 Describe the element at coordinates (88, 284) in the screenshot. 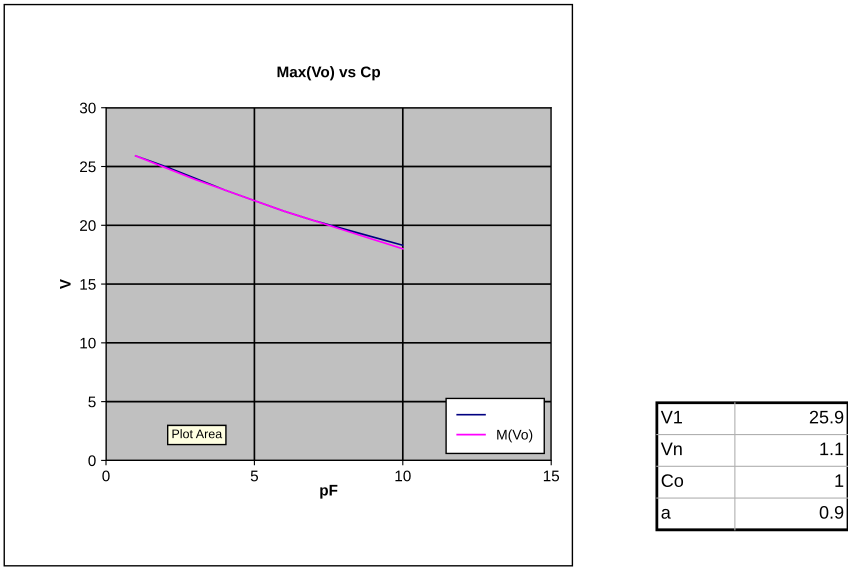

I see `y-tick-label: 15` at that location.